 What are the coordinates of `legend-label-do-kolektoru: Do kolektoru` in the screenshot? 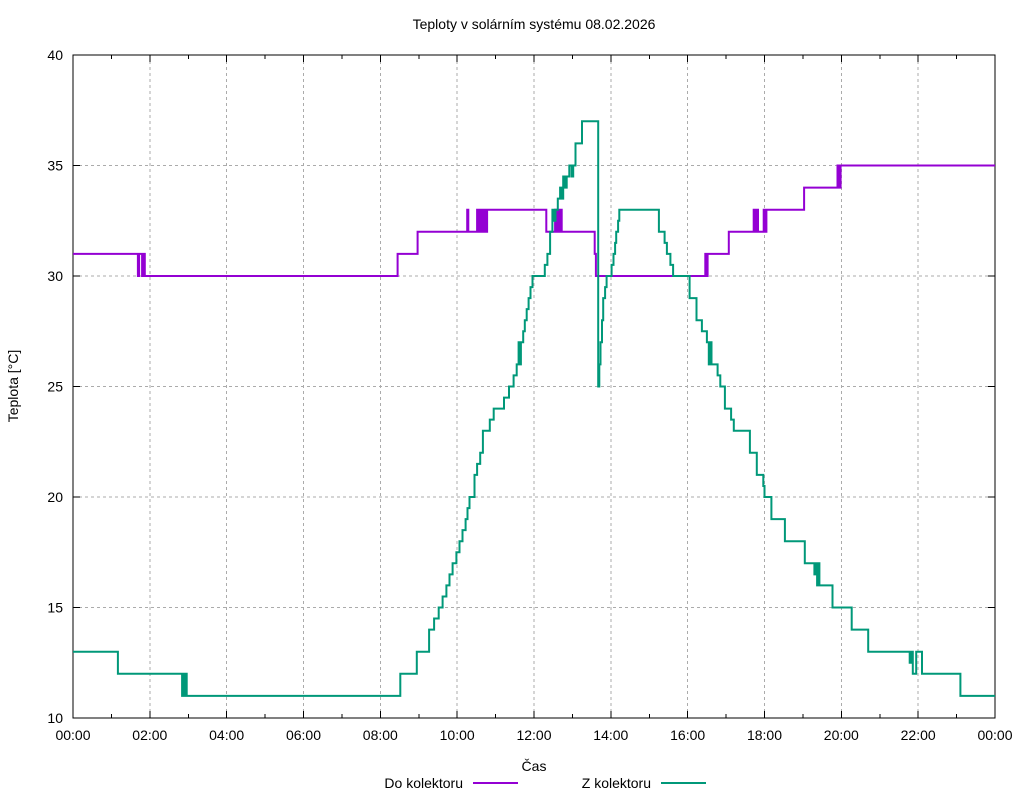 It's located at (423, 783).